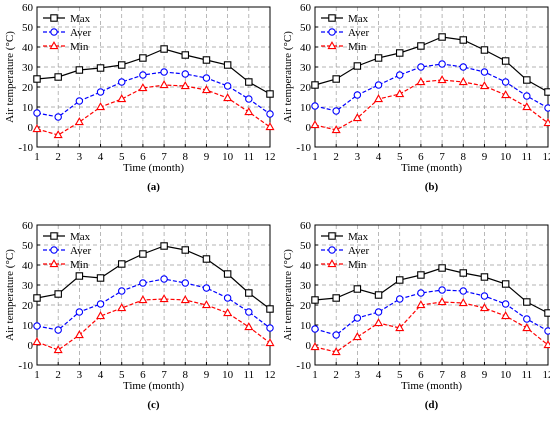 The image size is (550, 431). What do you see at coordinates (431, 168) in the screenshot?
I see `x-axis-label: Time (month)` at bounding box center [431, 168].